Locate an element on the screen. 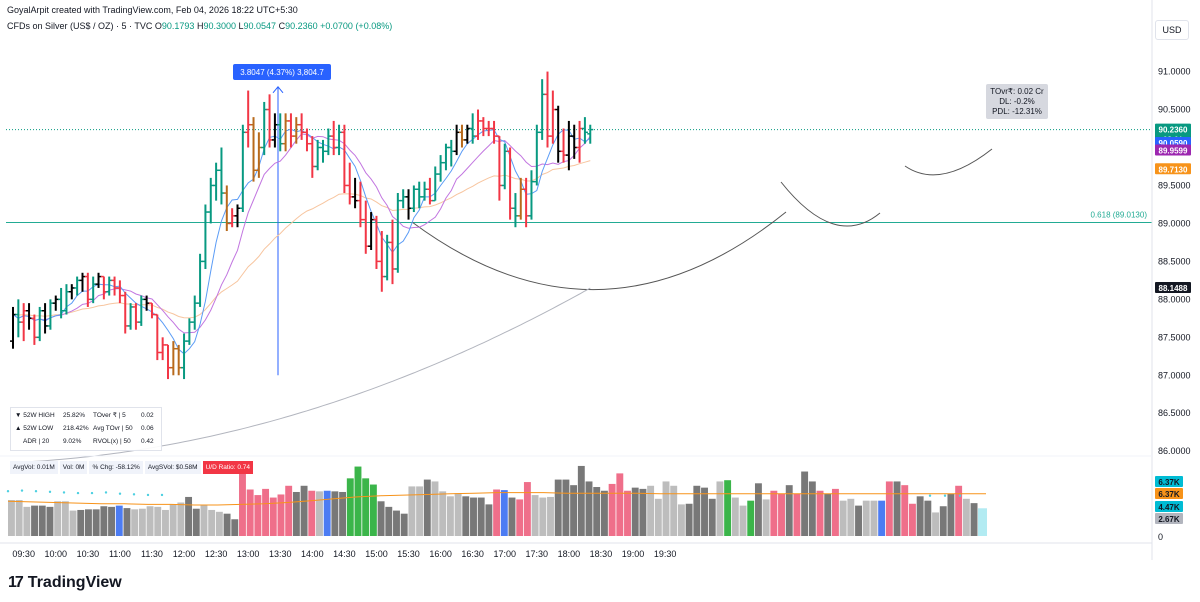 Image resolution: width=1200 pixels, height=602 pixels. symbol-name: CFDs on Silver (US$ / OZ) · 5 · TVC is located at coordinates (80, 26).